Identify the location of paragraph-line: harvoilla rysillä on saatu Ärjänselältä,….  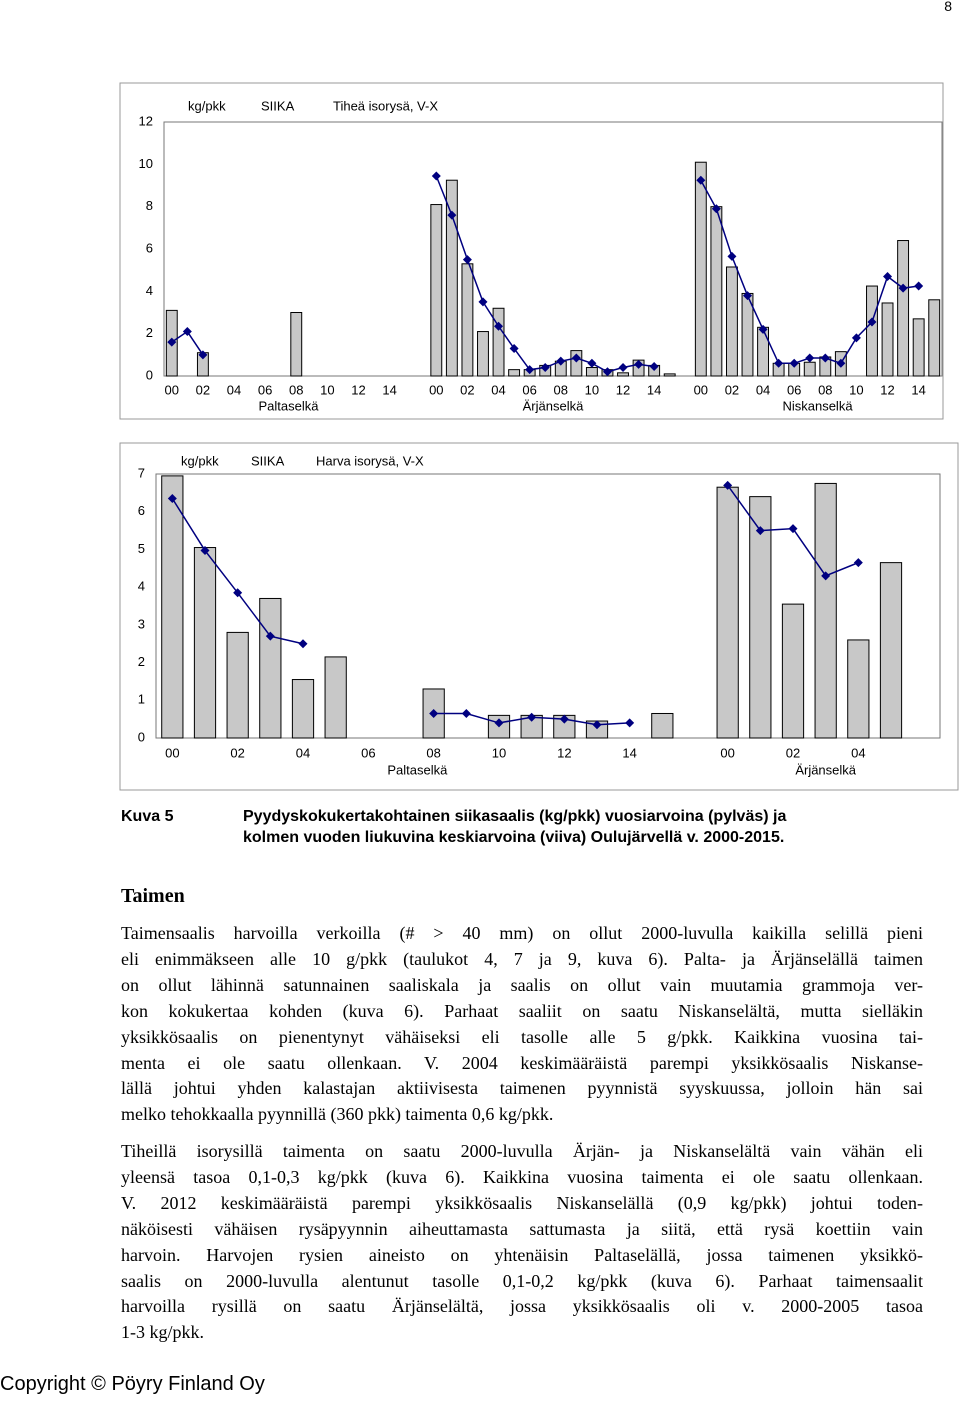
(522, 1306).